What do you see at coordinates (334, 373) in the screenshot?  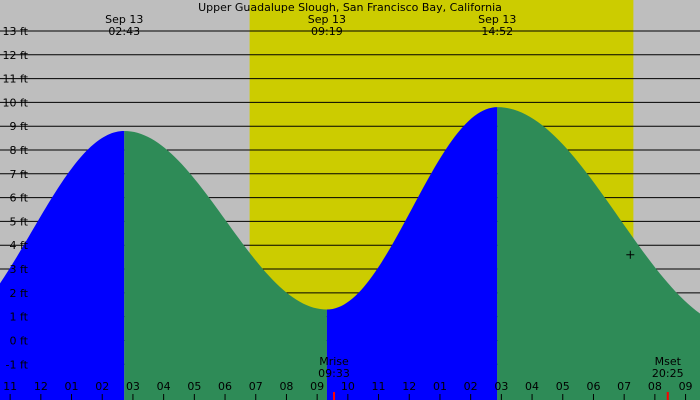 I see `moon-event-time: 09:33` at bounding box center [334, 373].